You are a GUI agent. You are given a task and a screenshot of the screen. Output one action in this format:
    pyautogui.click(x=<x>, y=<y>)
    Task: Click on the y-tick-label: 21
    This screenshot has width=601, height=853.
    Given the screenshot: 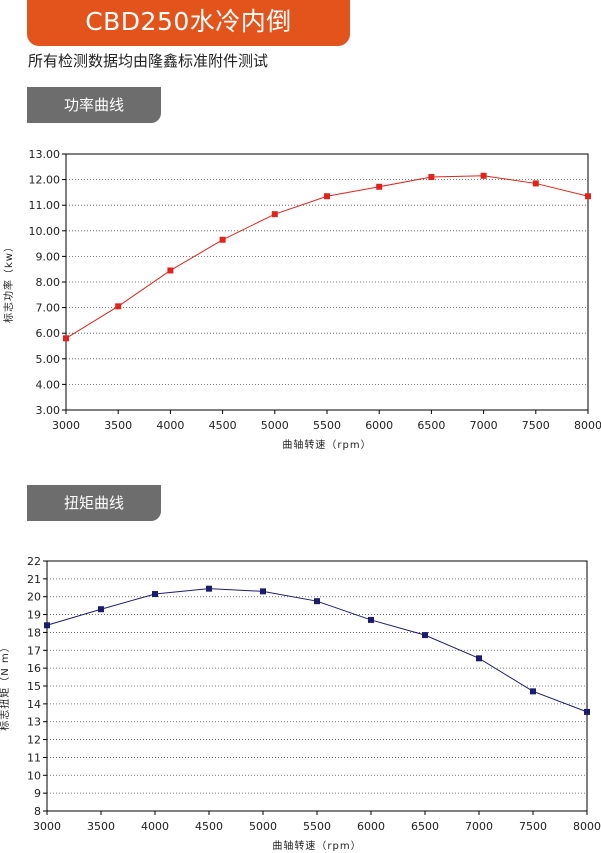 What is the action you would take?
    pyautogui.click(x=34, y=579)
    